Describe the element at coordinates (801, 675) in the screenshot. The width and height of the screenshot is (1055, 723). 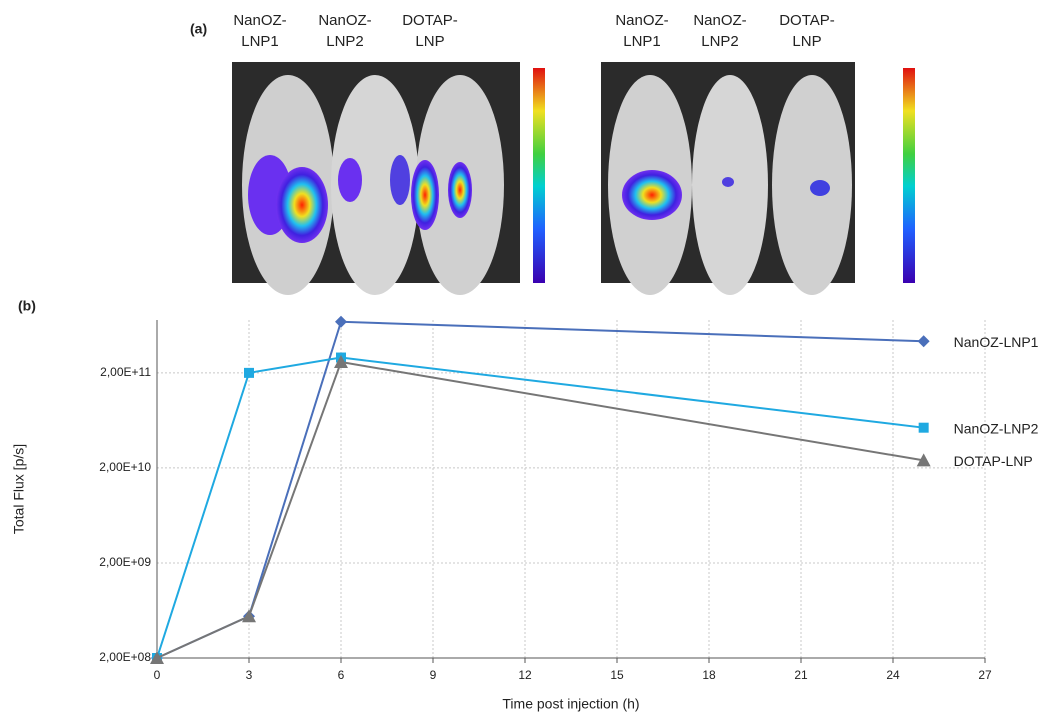
I see `x-tick-label: 21` at that location.